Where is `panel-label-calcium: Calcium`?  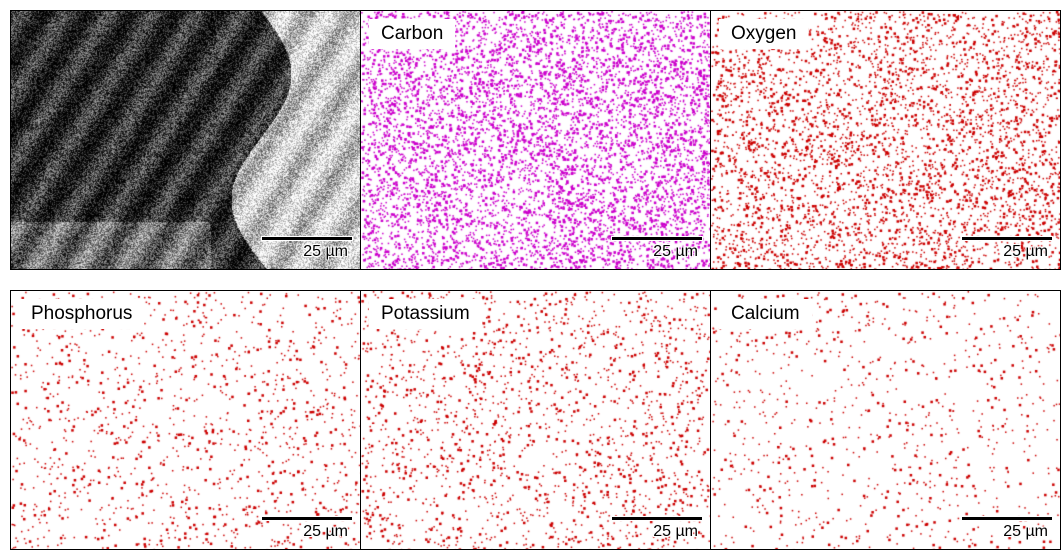
panel-label-calcium: Calcium is located at coordinates (765, 314).